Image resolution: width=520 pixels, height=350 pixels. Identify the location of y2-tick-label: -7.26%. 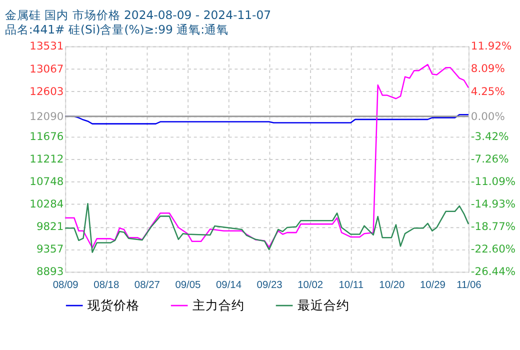
(489, 159).